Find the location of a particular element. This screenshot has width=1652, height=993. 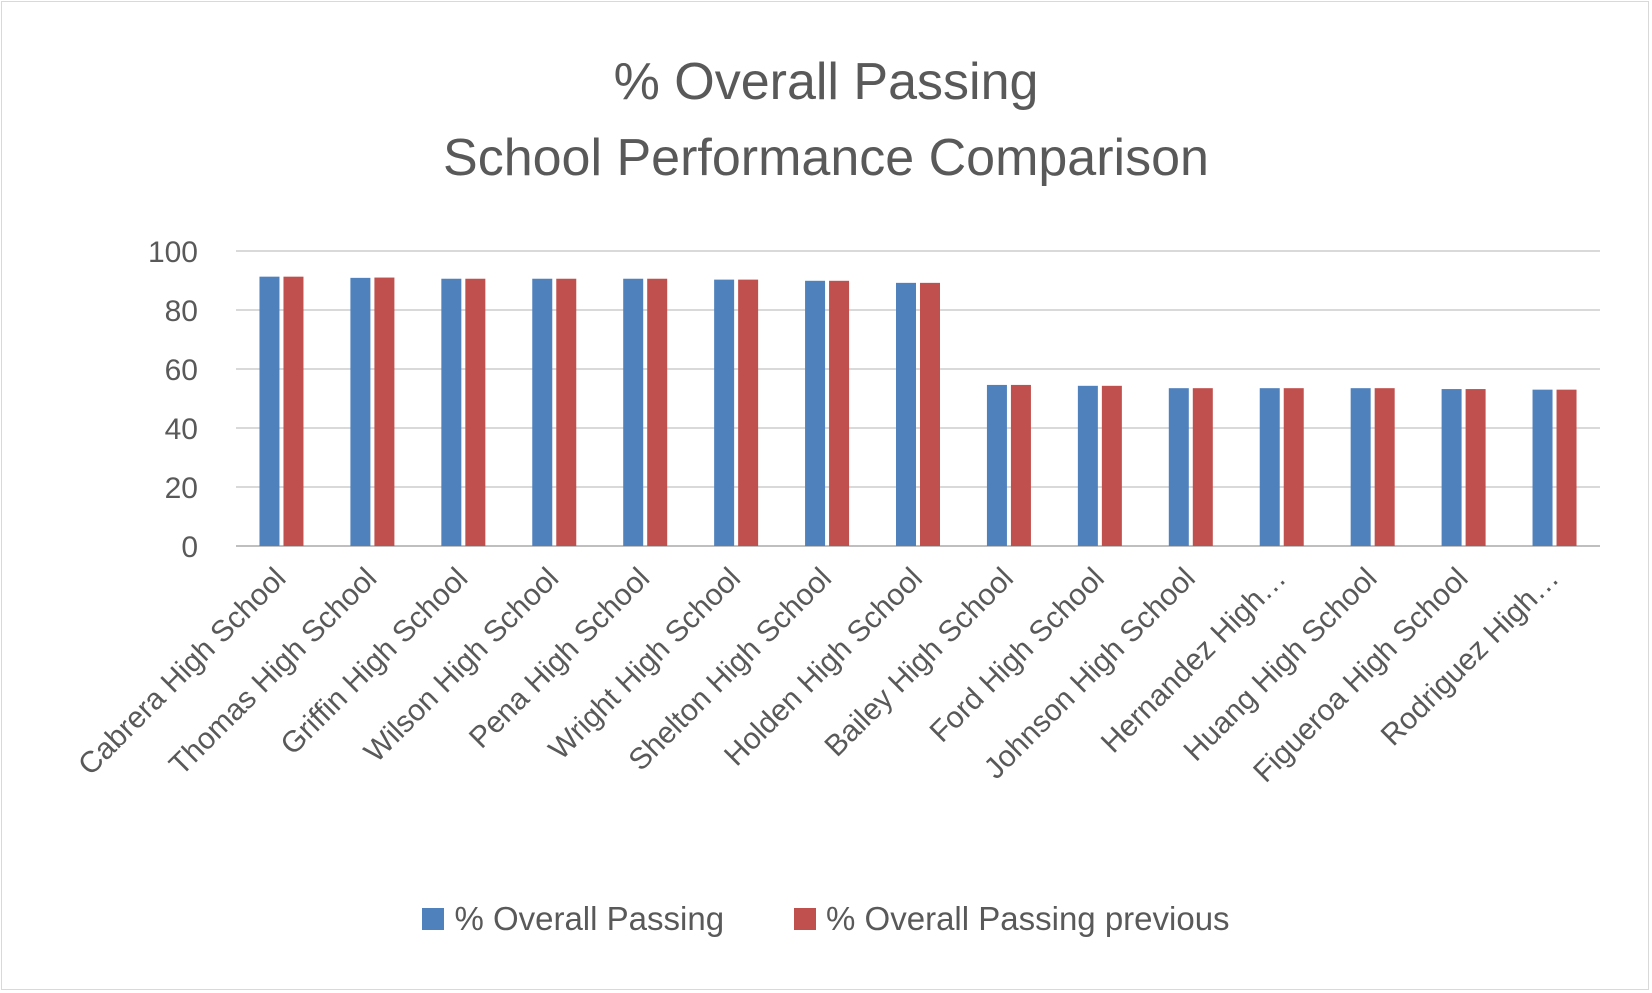

legend-label-current: % Overall Passing is located at coordinates (589, 918).